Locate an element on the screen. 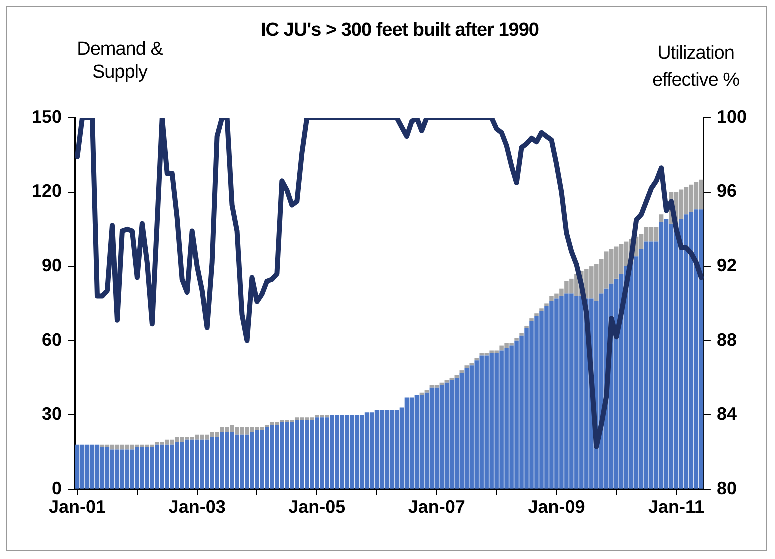 The image size is (775, 559). x-tick-label: Jan-07 is located at coordinates (437, 507).